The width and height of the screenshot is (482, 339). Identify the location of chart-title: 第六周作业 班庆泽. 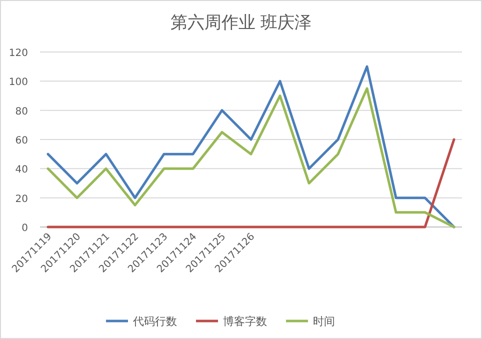
(241, 23).